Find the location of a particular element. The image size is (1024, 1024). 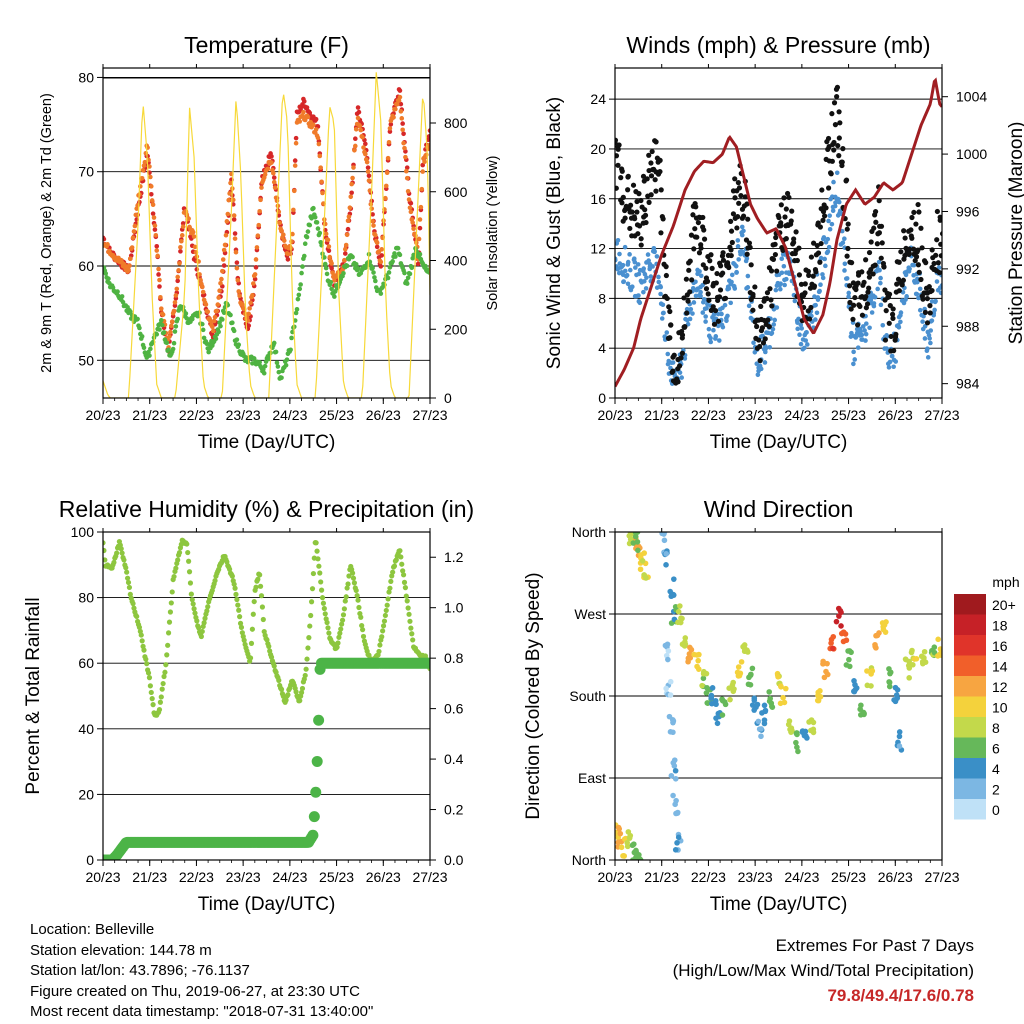

winds-plot-area is located at coordinates (778, 232).